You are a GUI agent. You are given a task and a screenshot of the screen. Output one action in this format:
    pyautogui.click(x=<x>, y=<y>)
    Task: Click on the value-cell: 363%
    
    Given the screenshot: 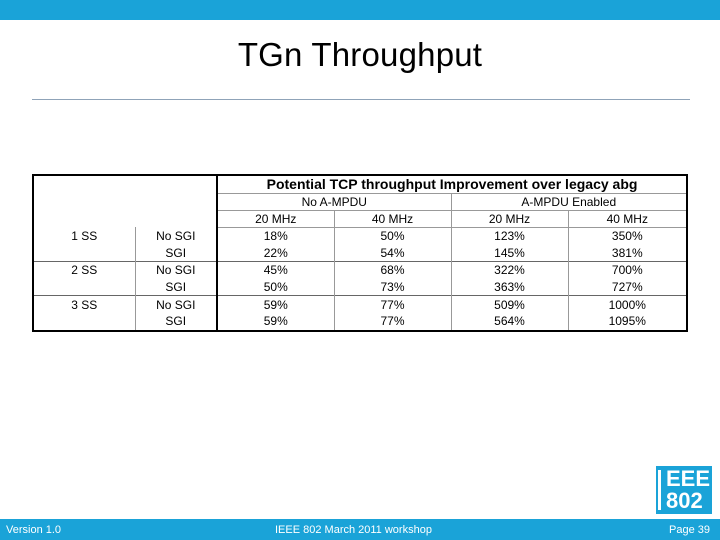 What is the action you would take?
    pyautogui.click(x=509, y=287)
    